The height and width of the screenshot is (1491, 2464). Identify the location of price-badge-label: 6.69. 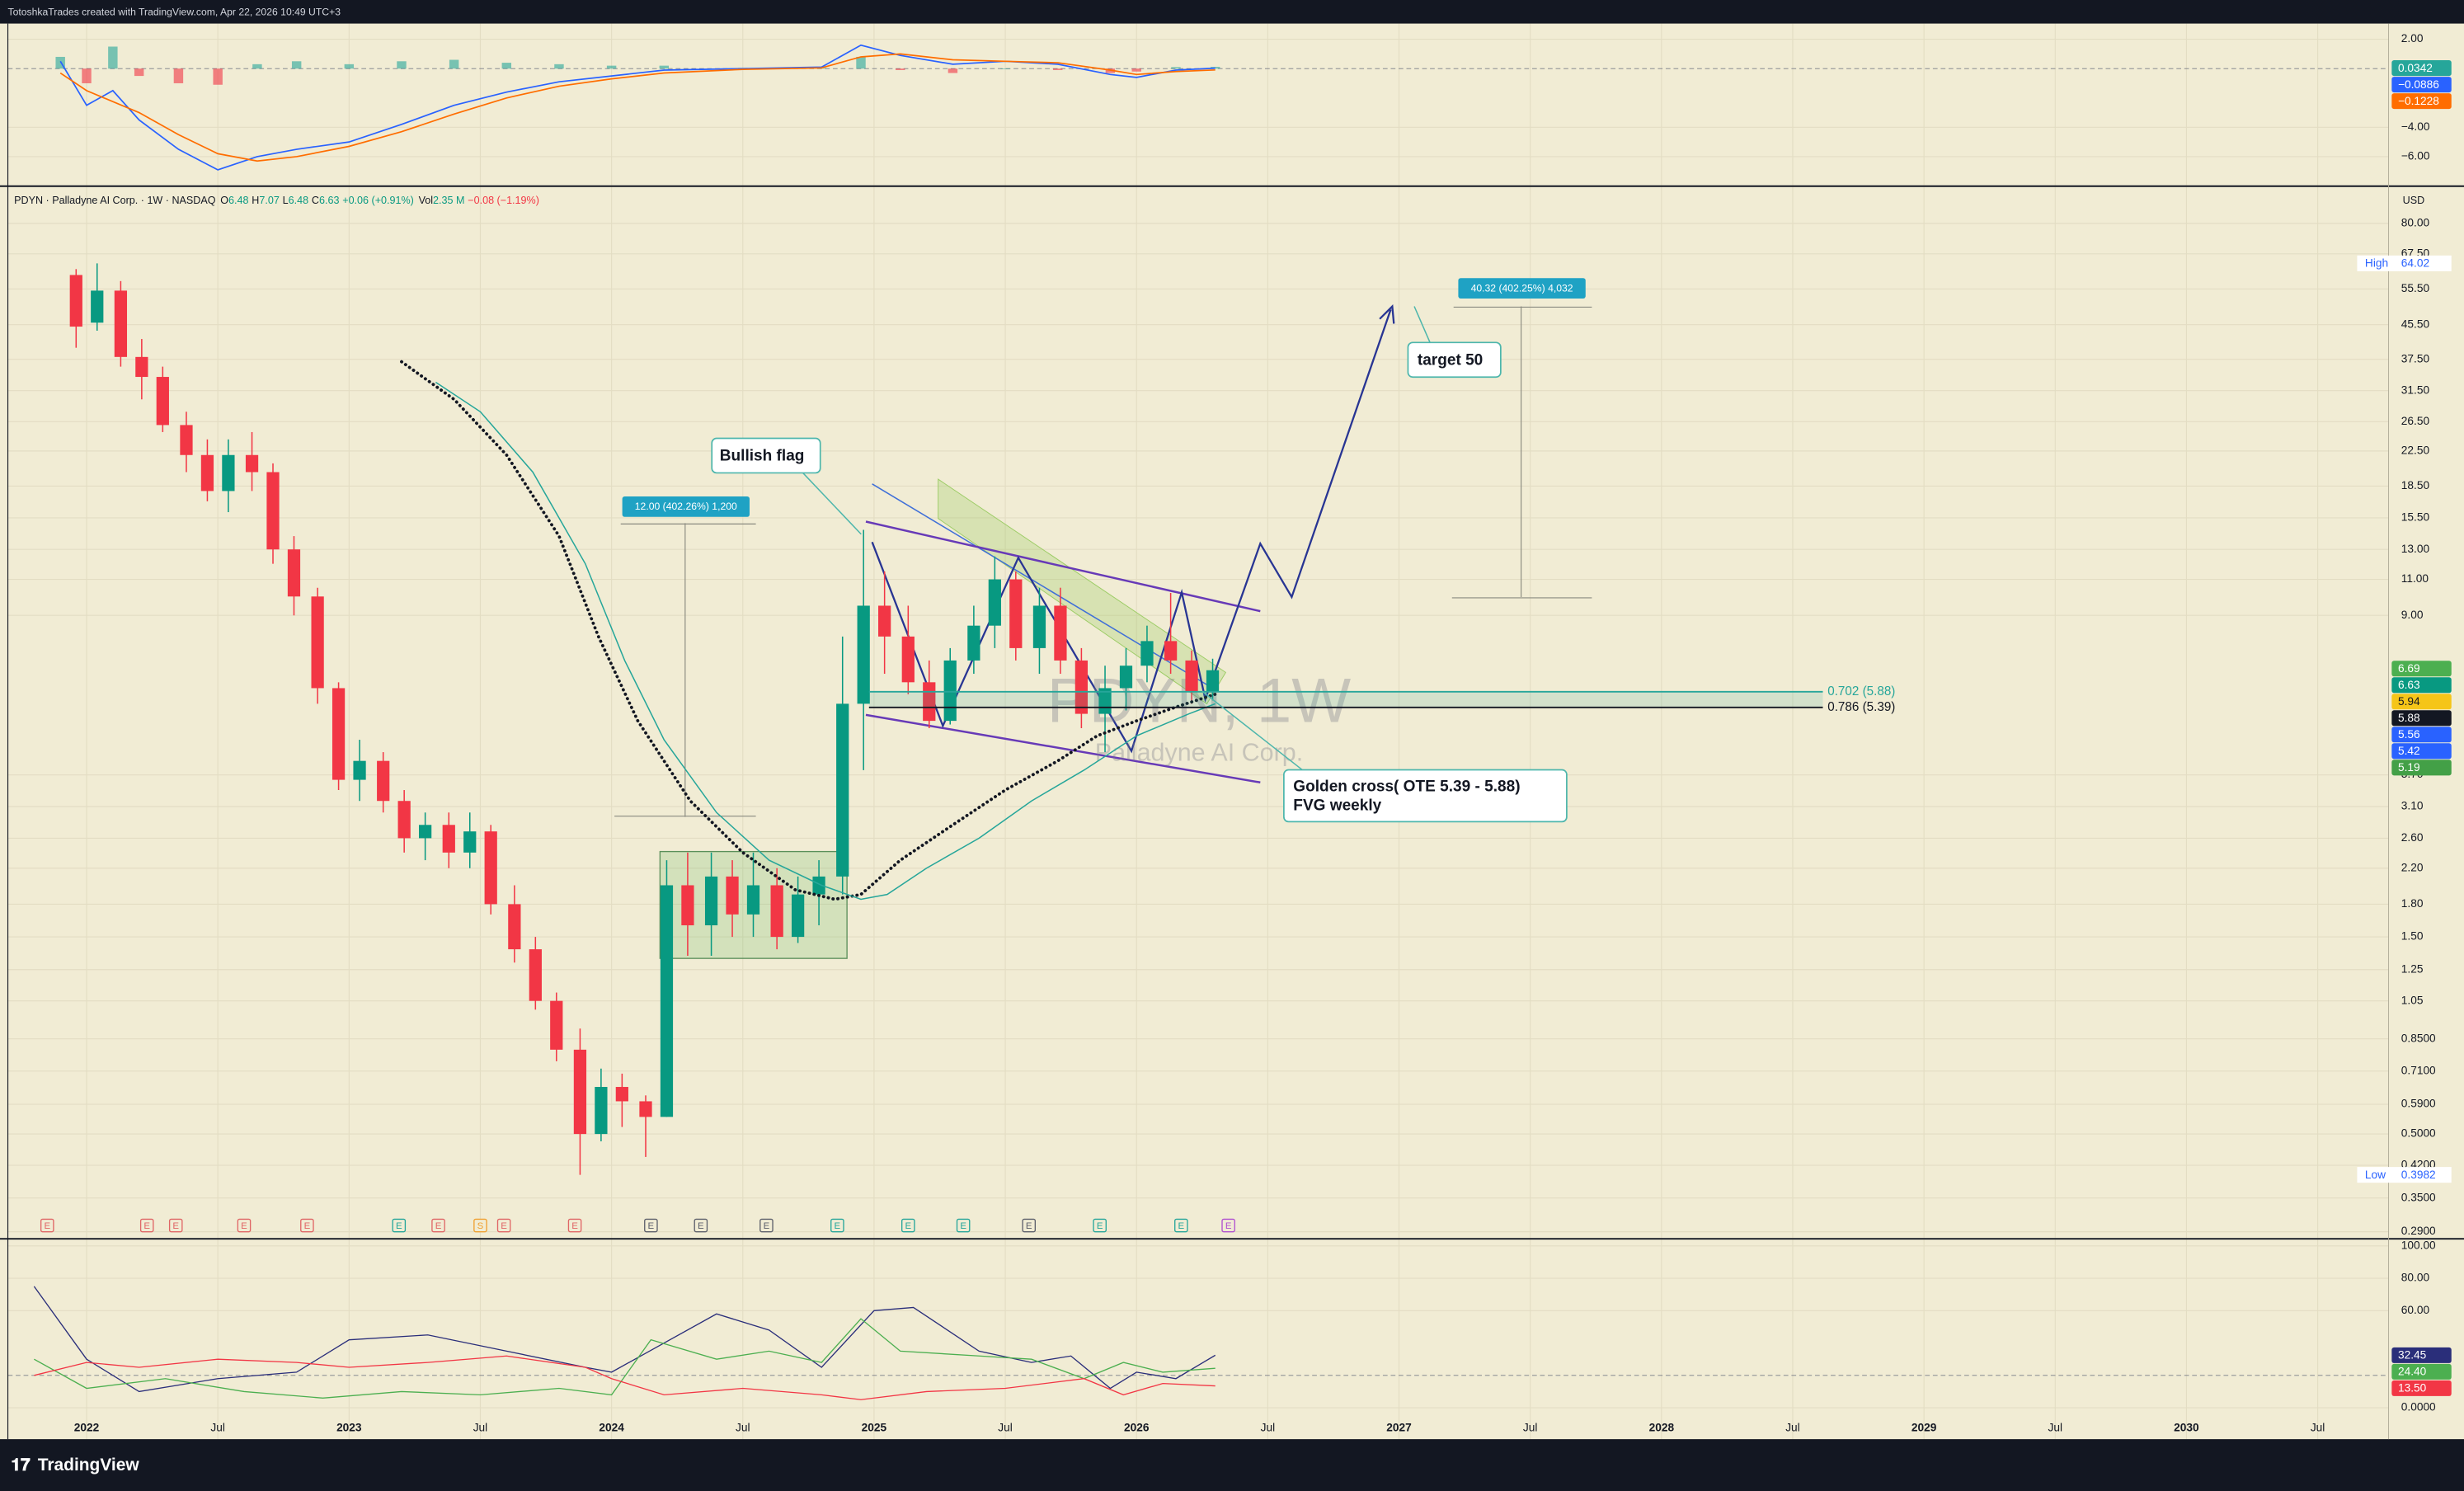
(2409, 668).